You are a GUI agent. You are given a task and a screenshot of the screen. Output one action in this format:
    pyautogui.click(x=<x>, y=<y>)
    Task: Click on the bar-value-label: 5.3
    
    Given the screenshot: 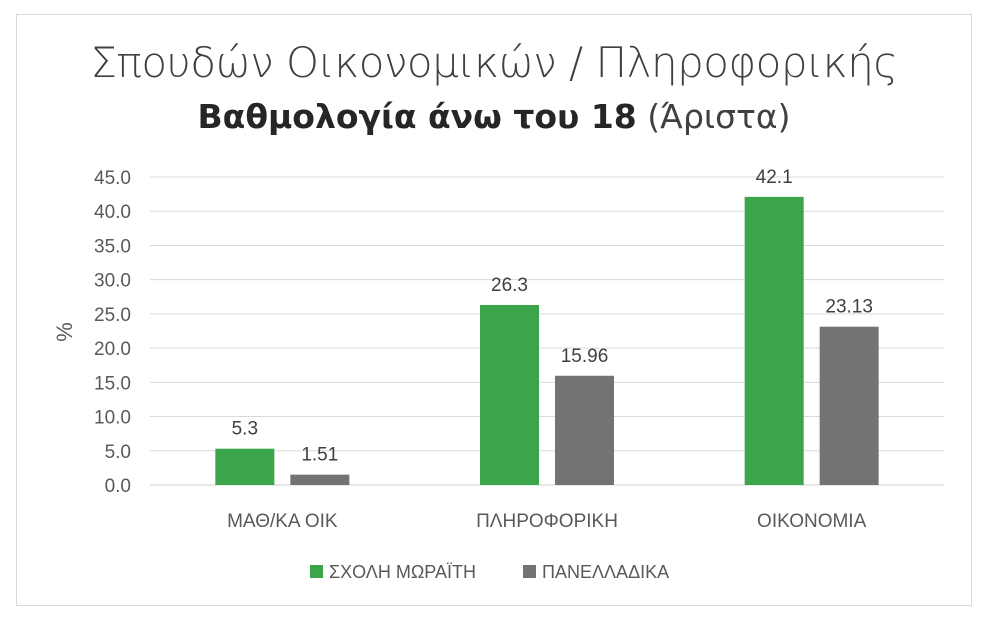 What is the action you would take?
    pyautogui.click(x=245, y=429)
    